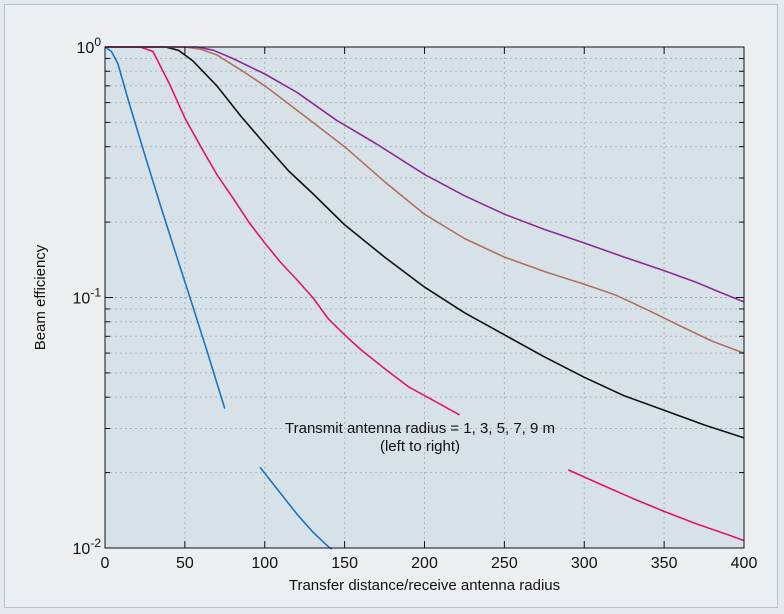 The image size is (784, 614). Describe the element at coordinates (664, 563) in the screenshot. I see `x-tick-label: 350` at that location.